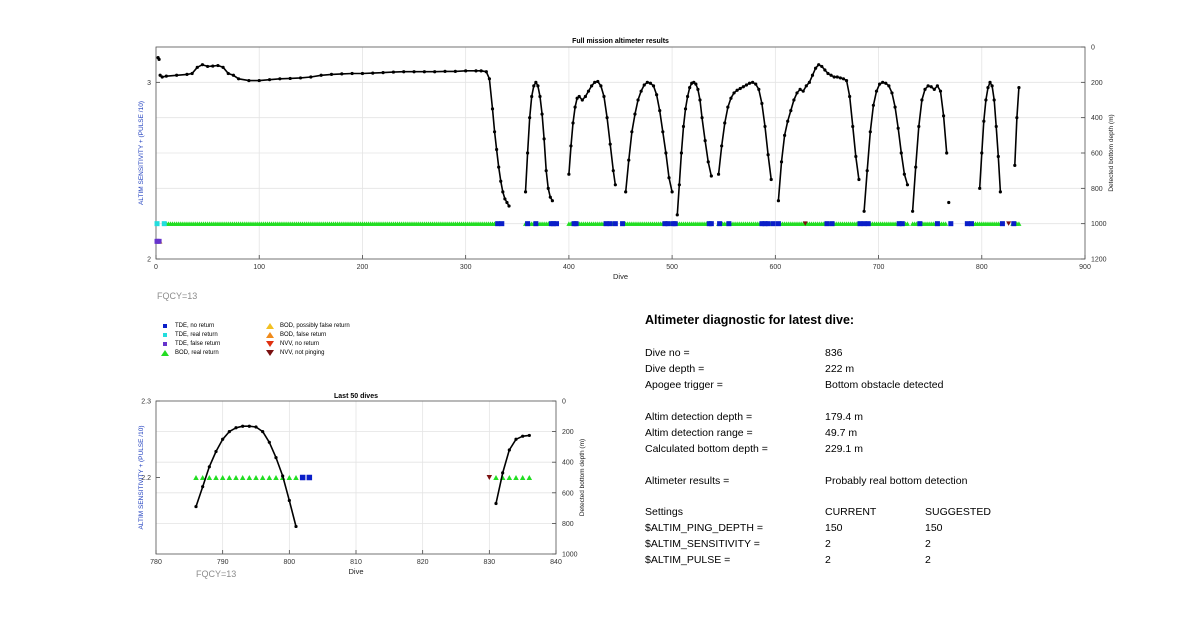  Describe the element at coordinates (905, 529) in the screenshot. I see `setting-row-ping-depth: $ALTIM_PING_DEPTH = 150 150` at that location.